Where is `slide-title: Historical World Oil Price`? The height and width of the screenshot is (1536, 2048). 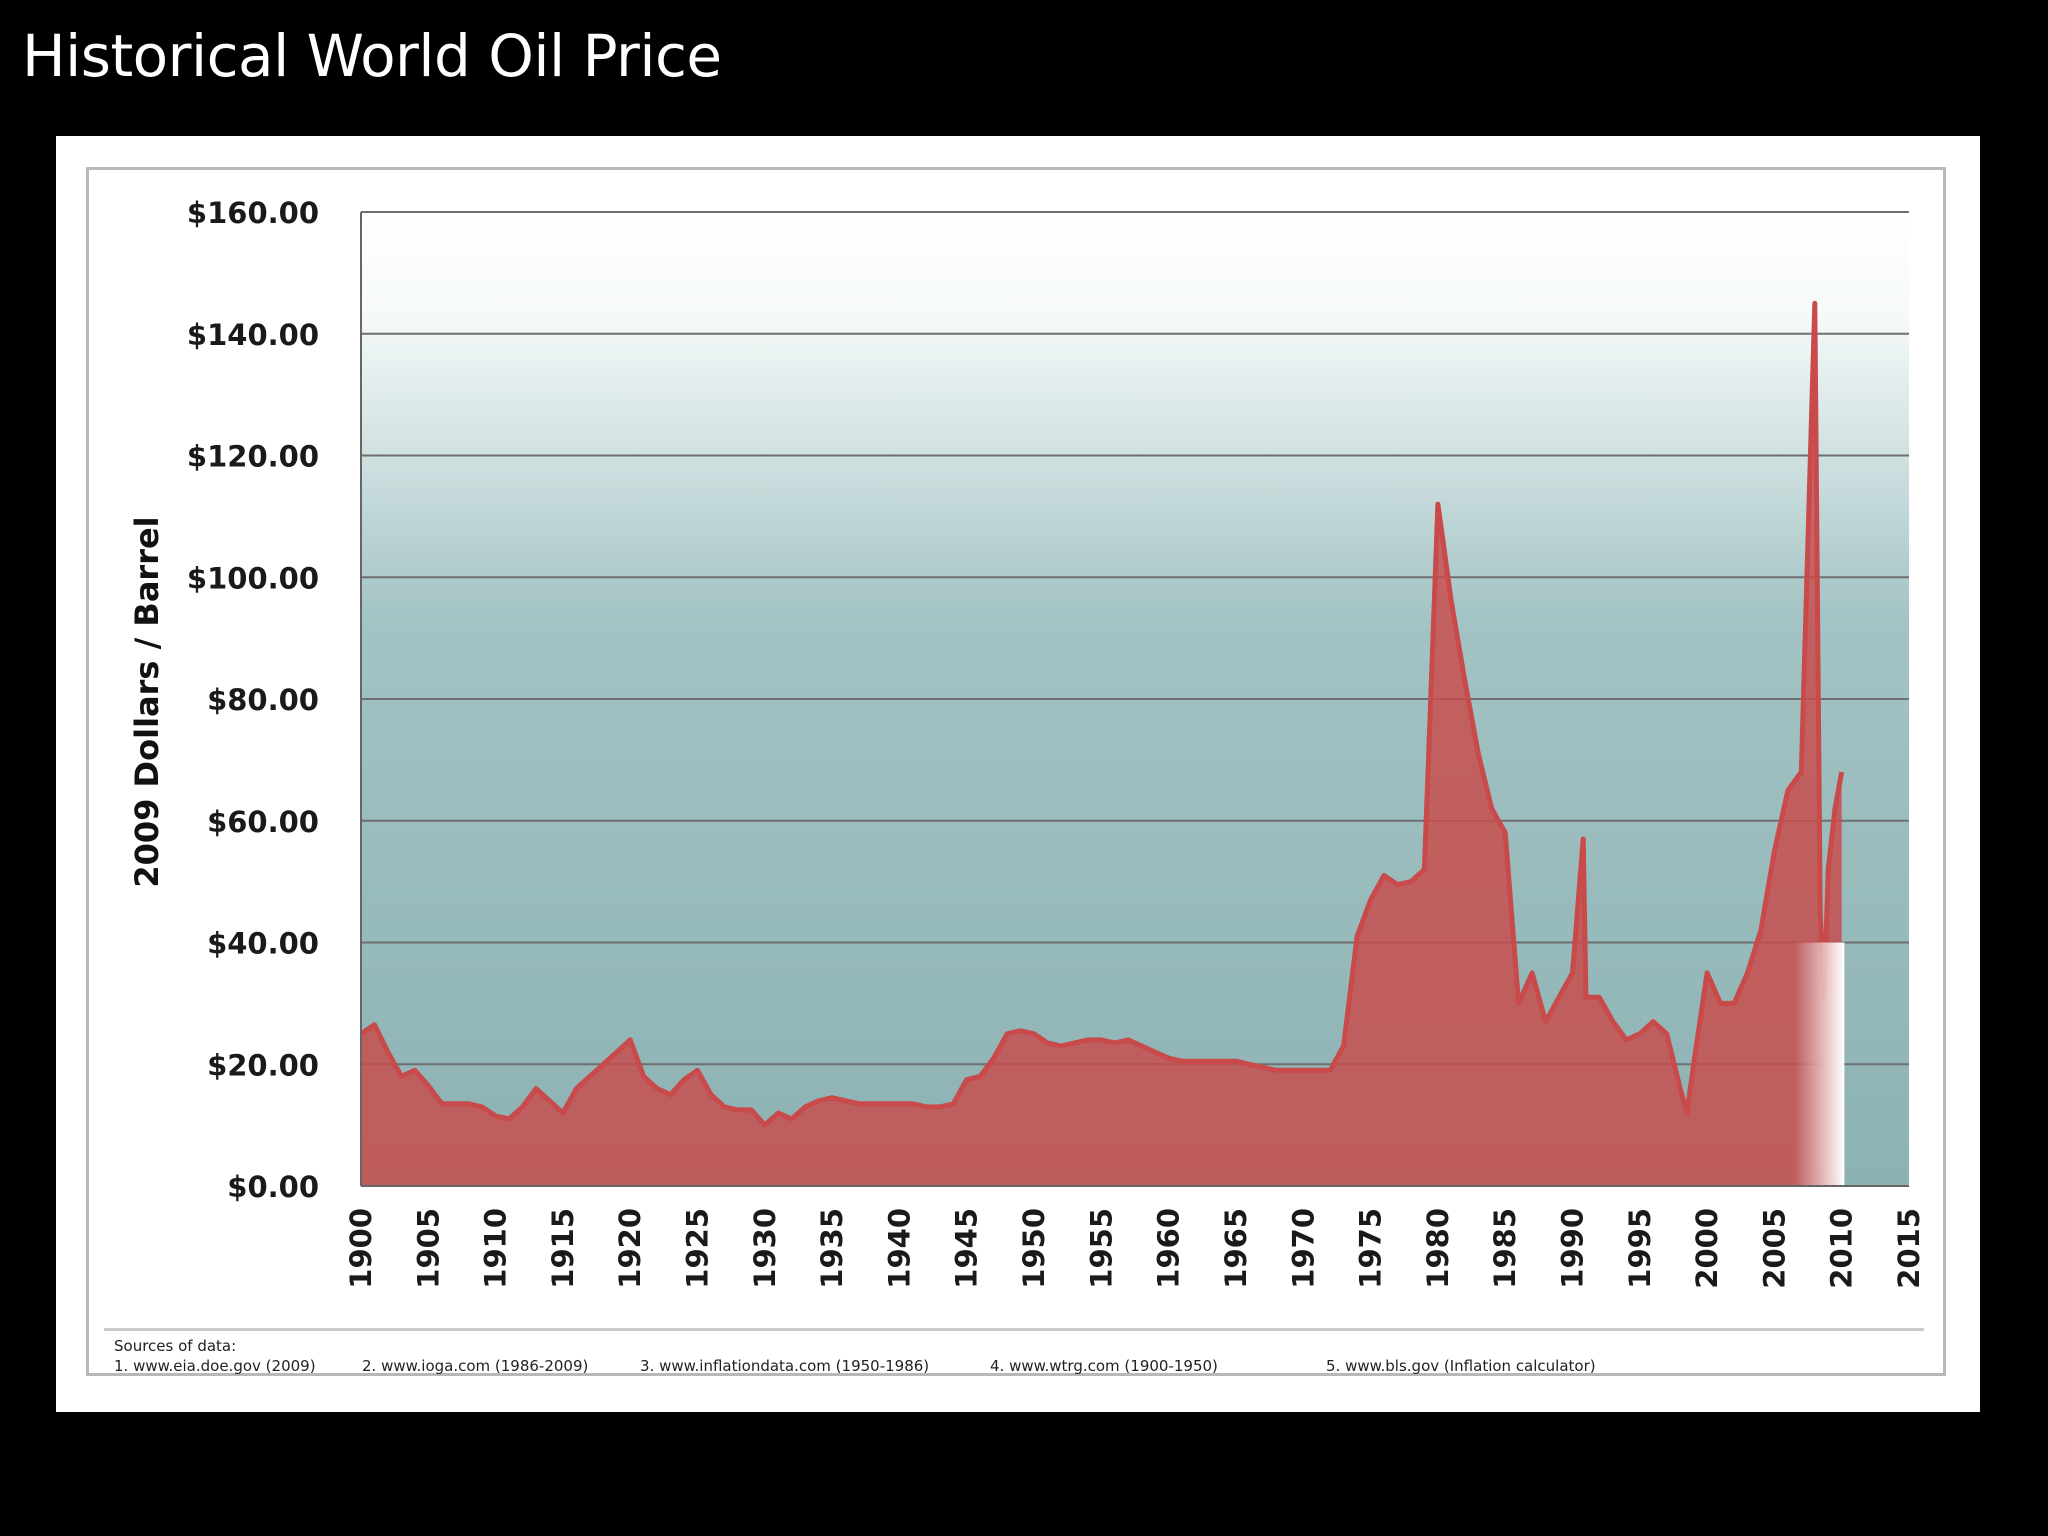 slide-title: Historical World Oil Price is located at coordinates (372, 56).